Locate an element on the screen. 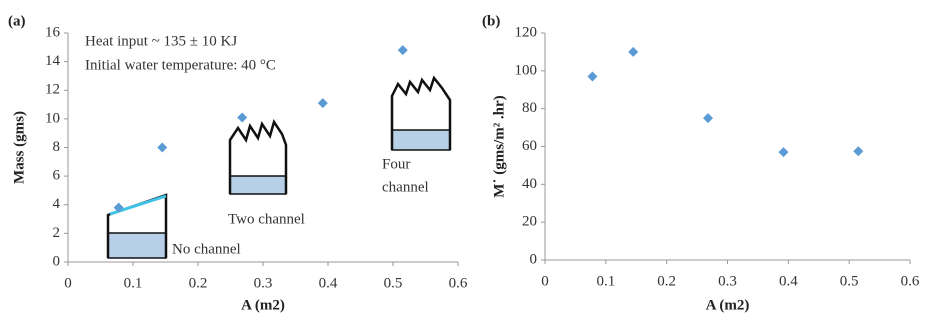 The width and height of the screenshot is (932, 320). y-tick-label: 14 is located at coordinates (53, 61).